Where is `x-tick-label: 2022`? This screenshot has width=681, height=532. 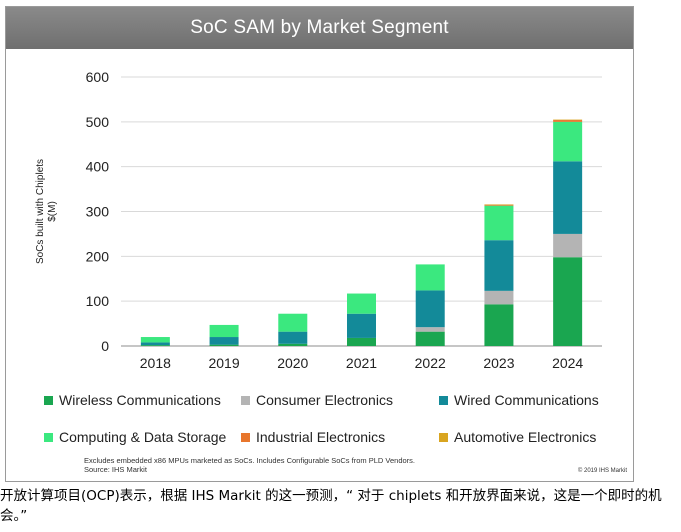 x-tick-label: 2022 is located at coordinates (430, 363).